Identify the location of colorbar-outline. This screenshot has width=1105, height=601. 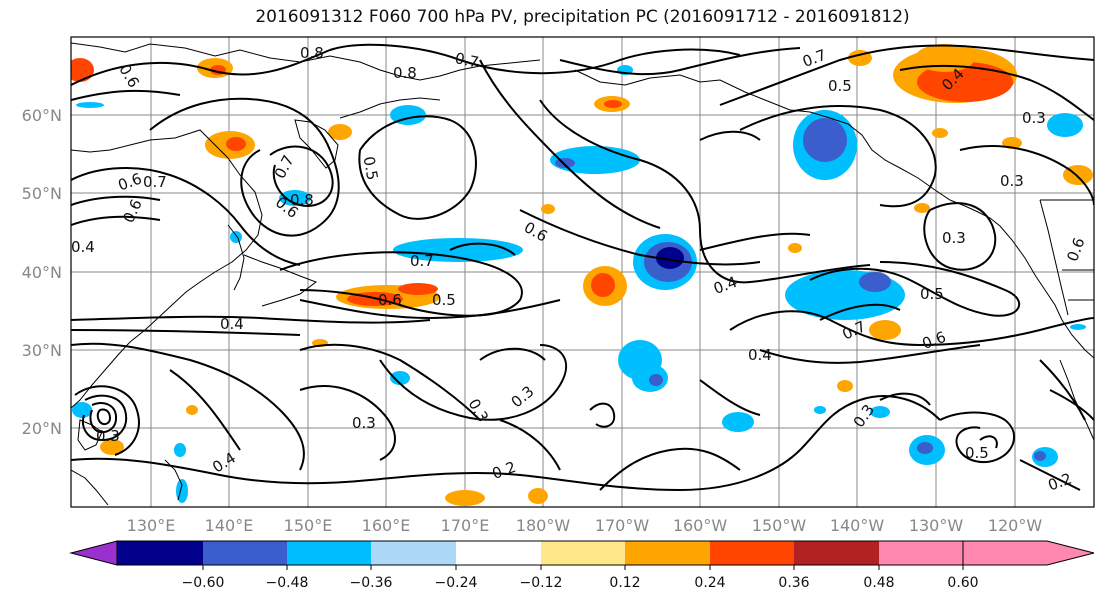
(540, 553).